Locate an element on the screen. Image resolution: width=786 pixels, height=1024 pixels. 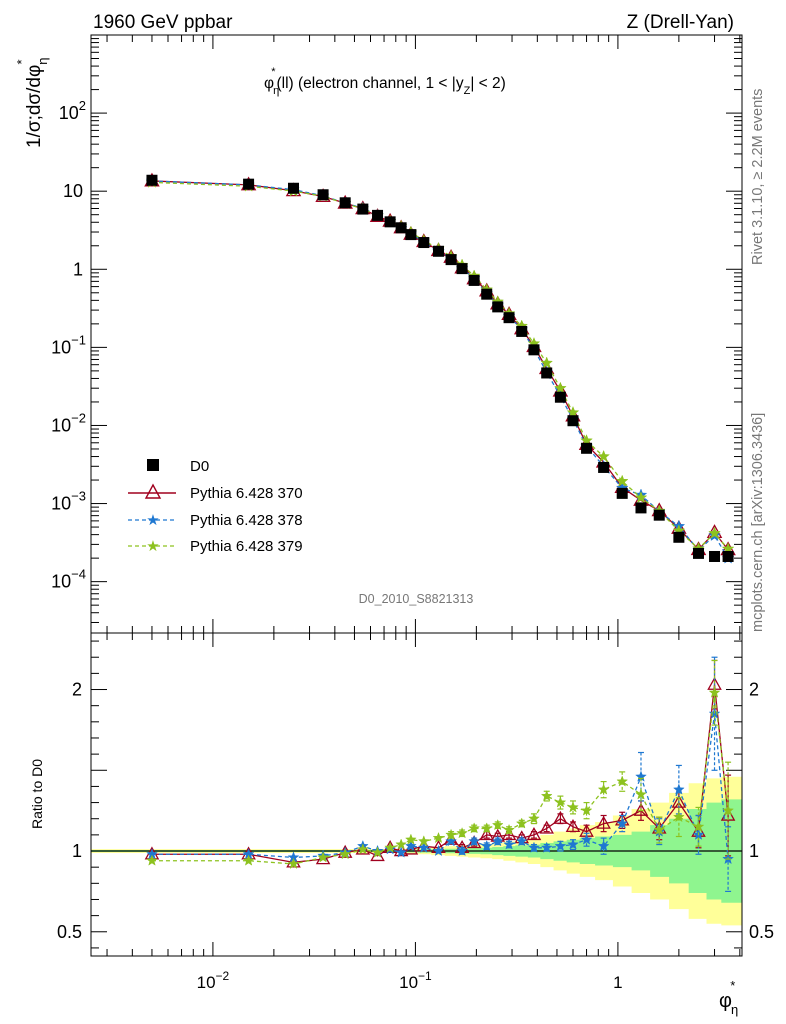
y-axis-label-text: 1/σ;dσ/dφ is located at coordinates (34, 106).